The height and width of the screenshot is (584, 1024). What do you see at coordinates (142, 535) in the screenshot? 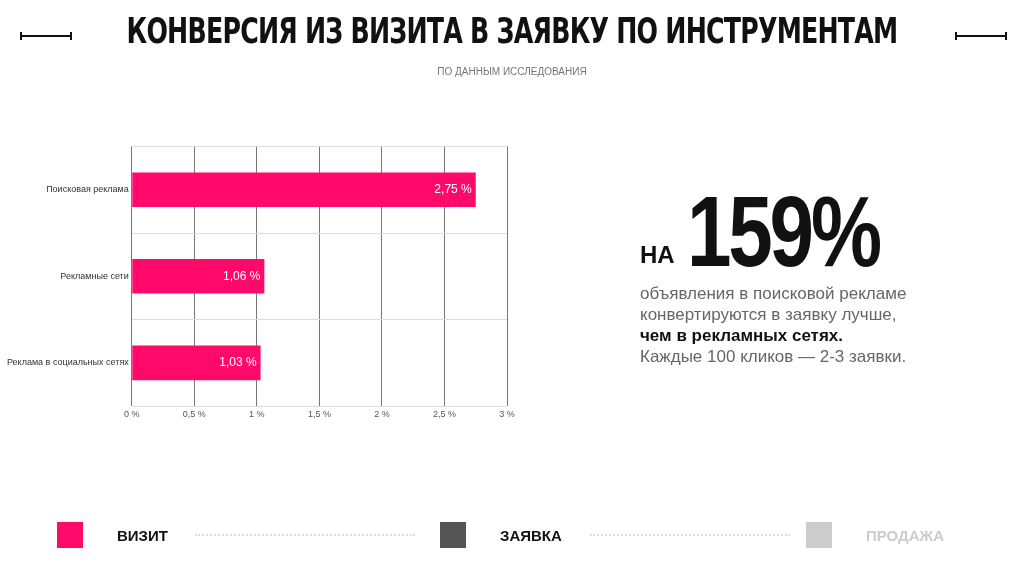
I see `text: ВИЗИТ` at bounding box center [142, 535].